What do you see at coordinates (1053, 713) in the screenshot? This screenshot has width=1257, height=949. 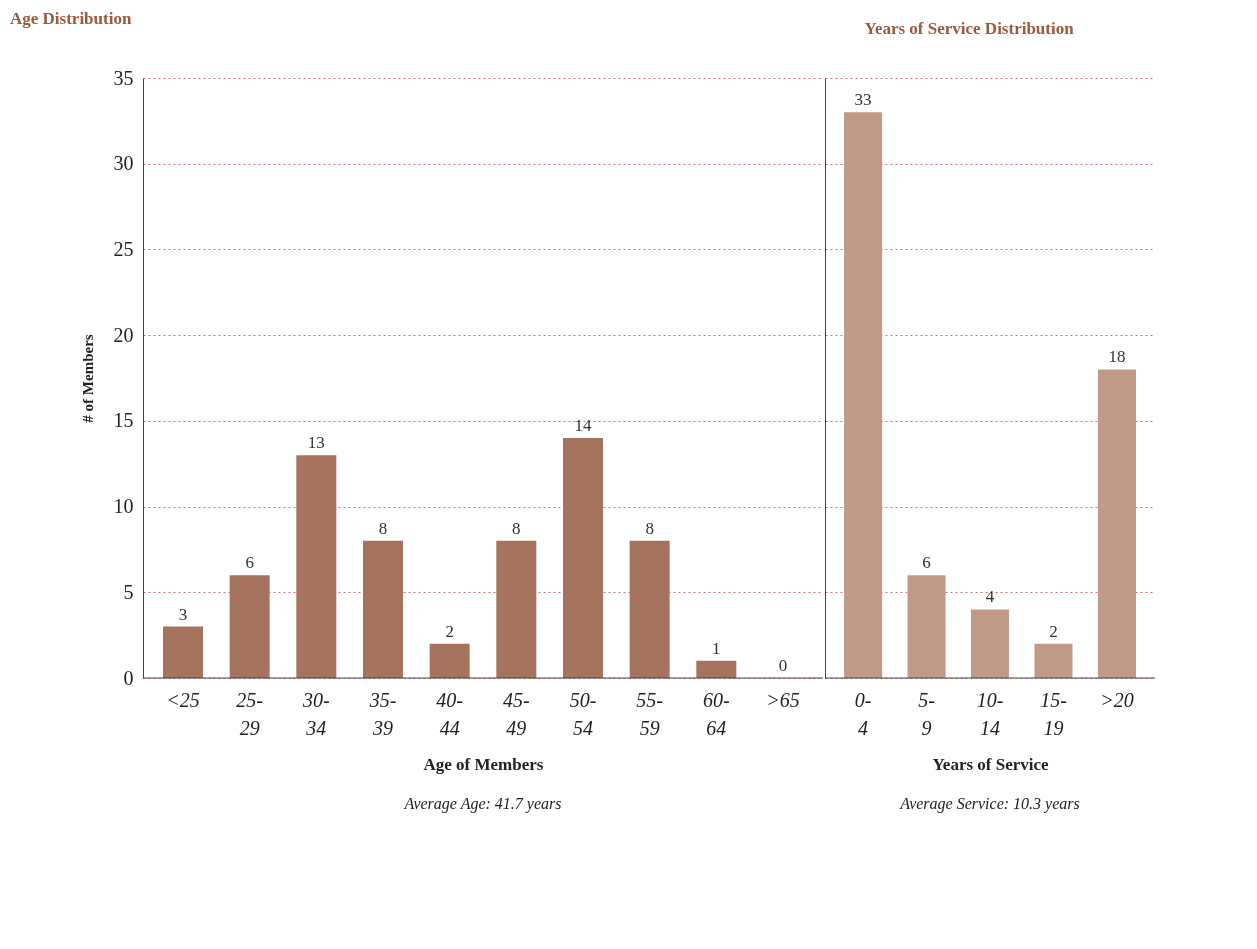 I see `x-tick-label: 15-19` at bounding box center [1053, 713].